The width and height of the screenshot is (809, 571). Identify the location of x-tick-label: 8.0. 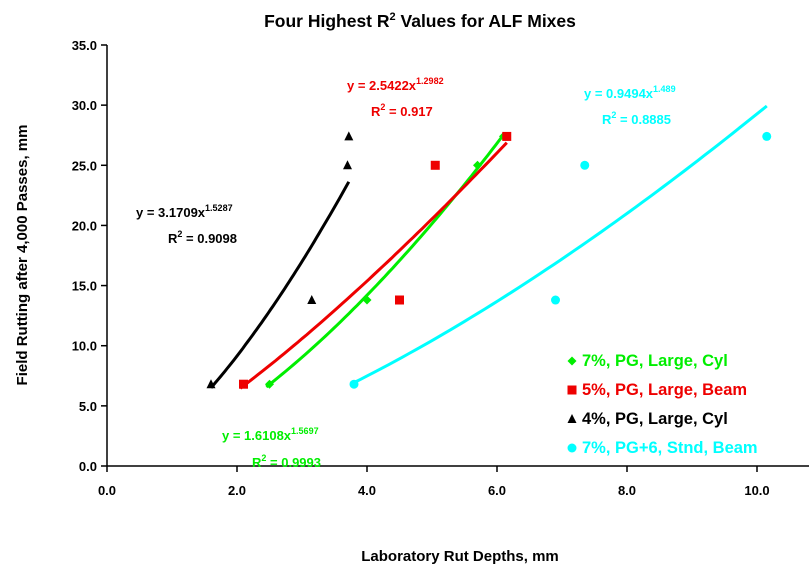
(627, 490).